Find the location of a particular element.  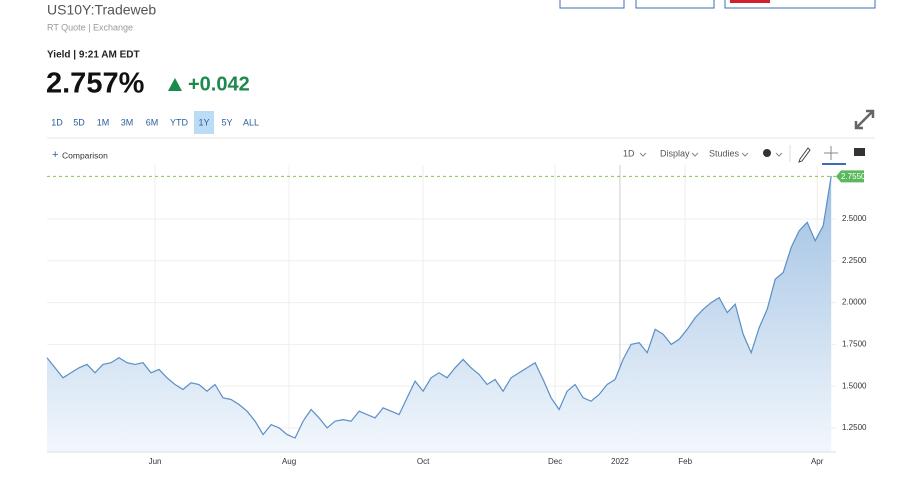

x-tick-label: Jun is located at coordinates (155, 461).